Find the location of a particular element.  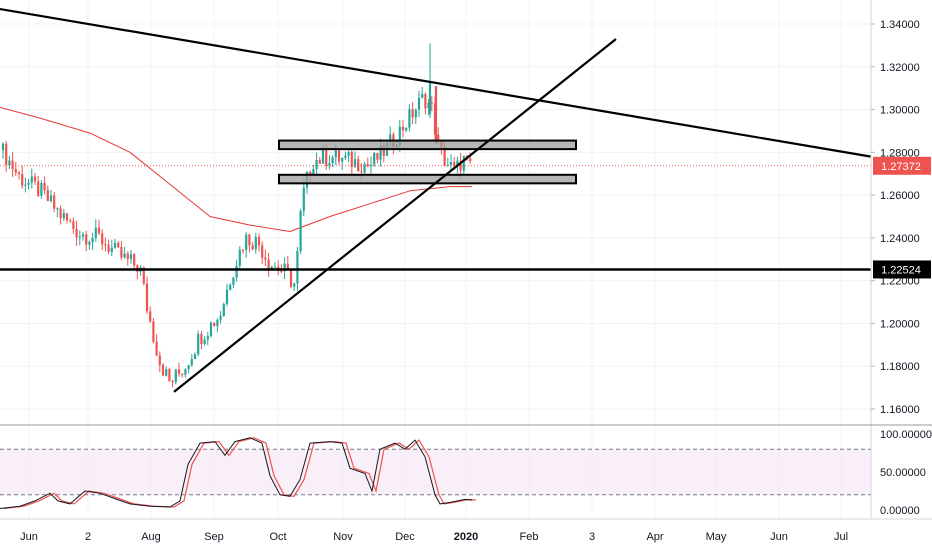

x-tick-label: Feb is located at coordinates (529, 537).